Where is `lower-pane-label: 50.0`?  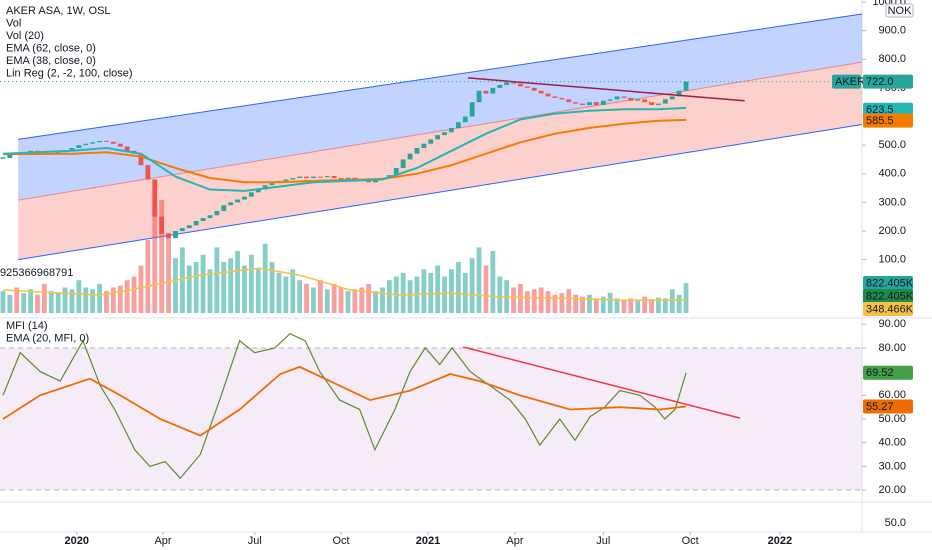
lower-pane-label: 50.0 is located at coordinates (895, 523).